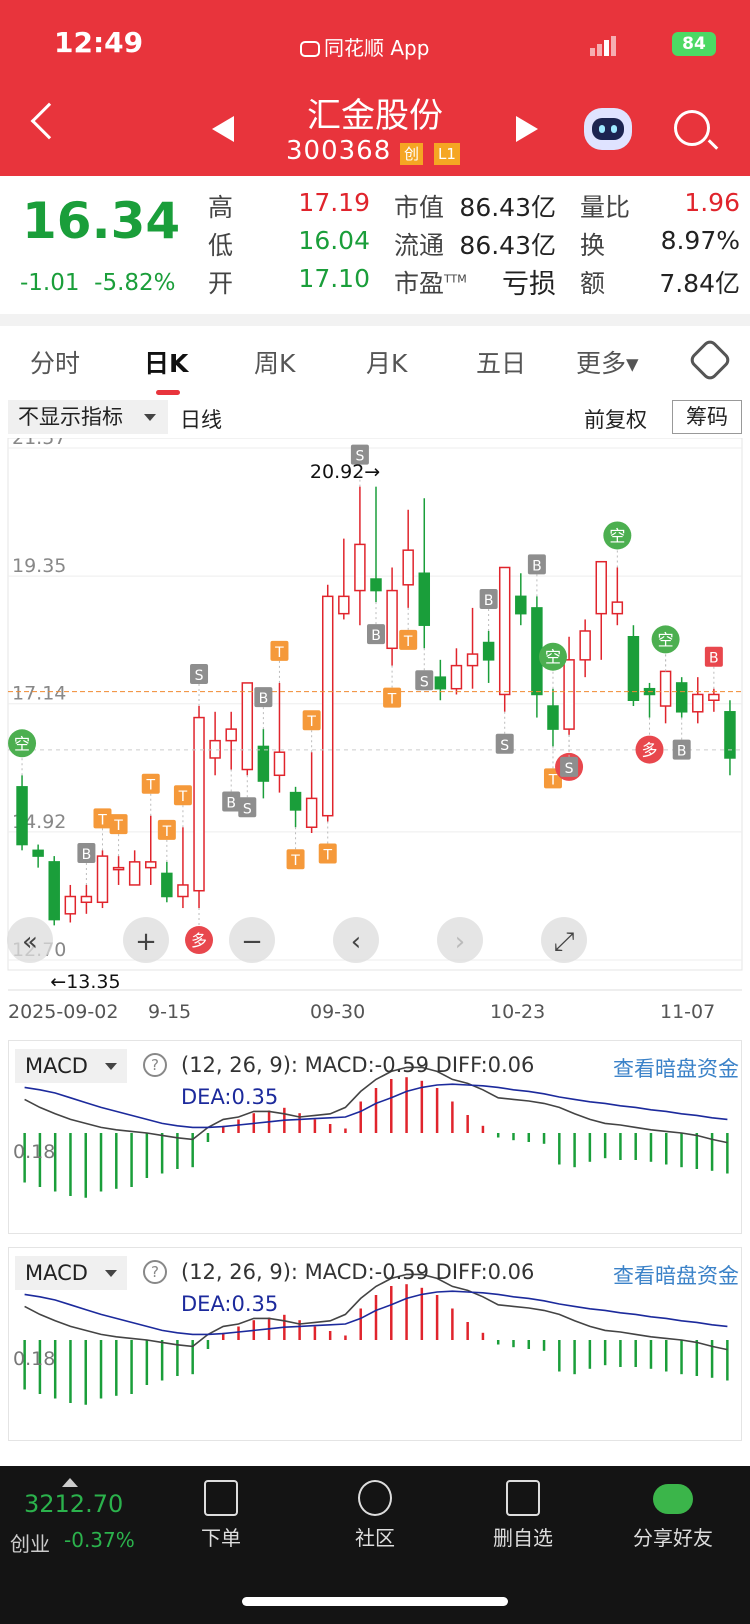 Image resolution: width=750 pixels, height=1624 pixels. I want to click on control-glyph: −, so click(252, 942).